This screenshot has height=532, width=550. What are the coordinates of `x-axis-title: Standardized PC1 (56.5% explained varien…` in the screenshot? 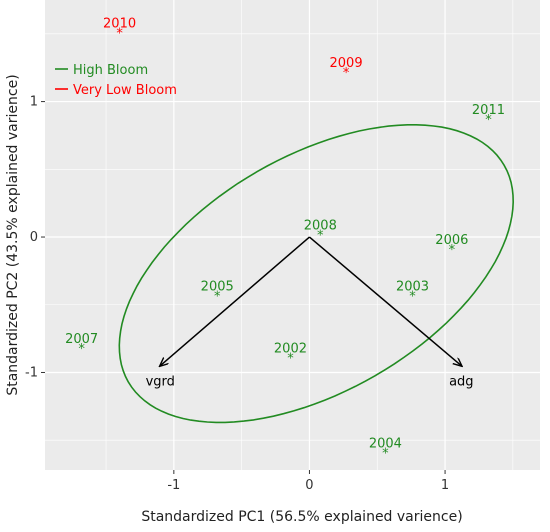 It's located at (301, 517).